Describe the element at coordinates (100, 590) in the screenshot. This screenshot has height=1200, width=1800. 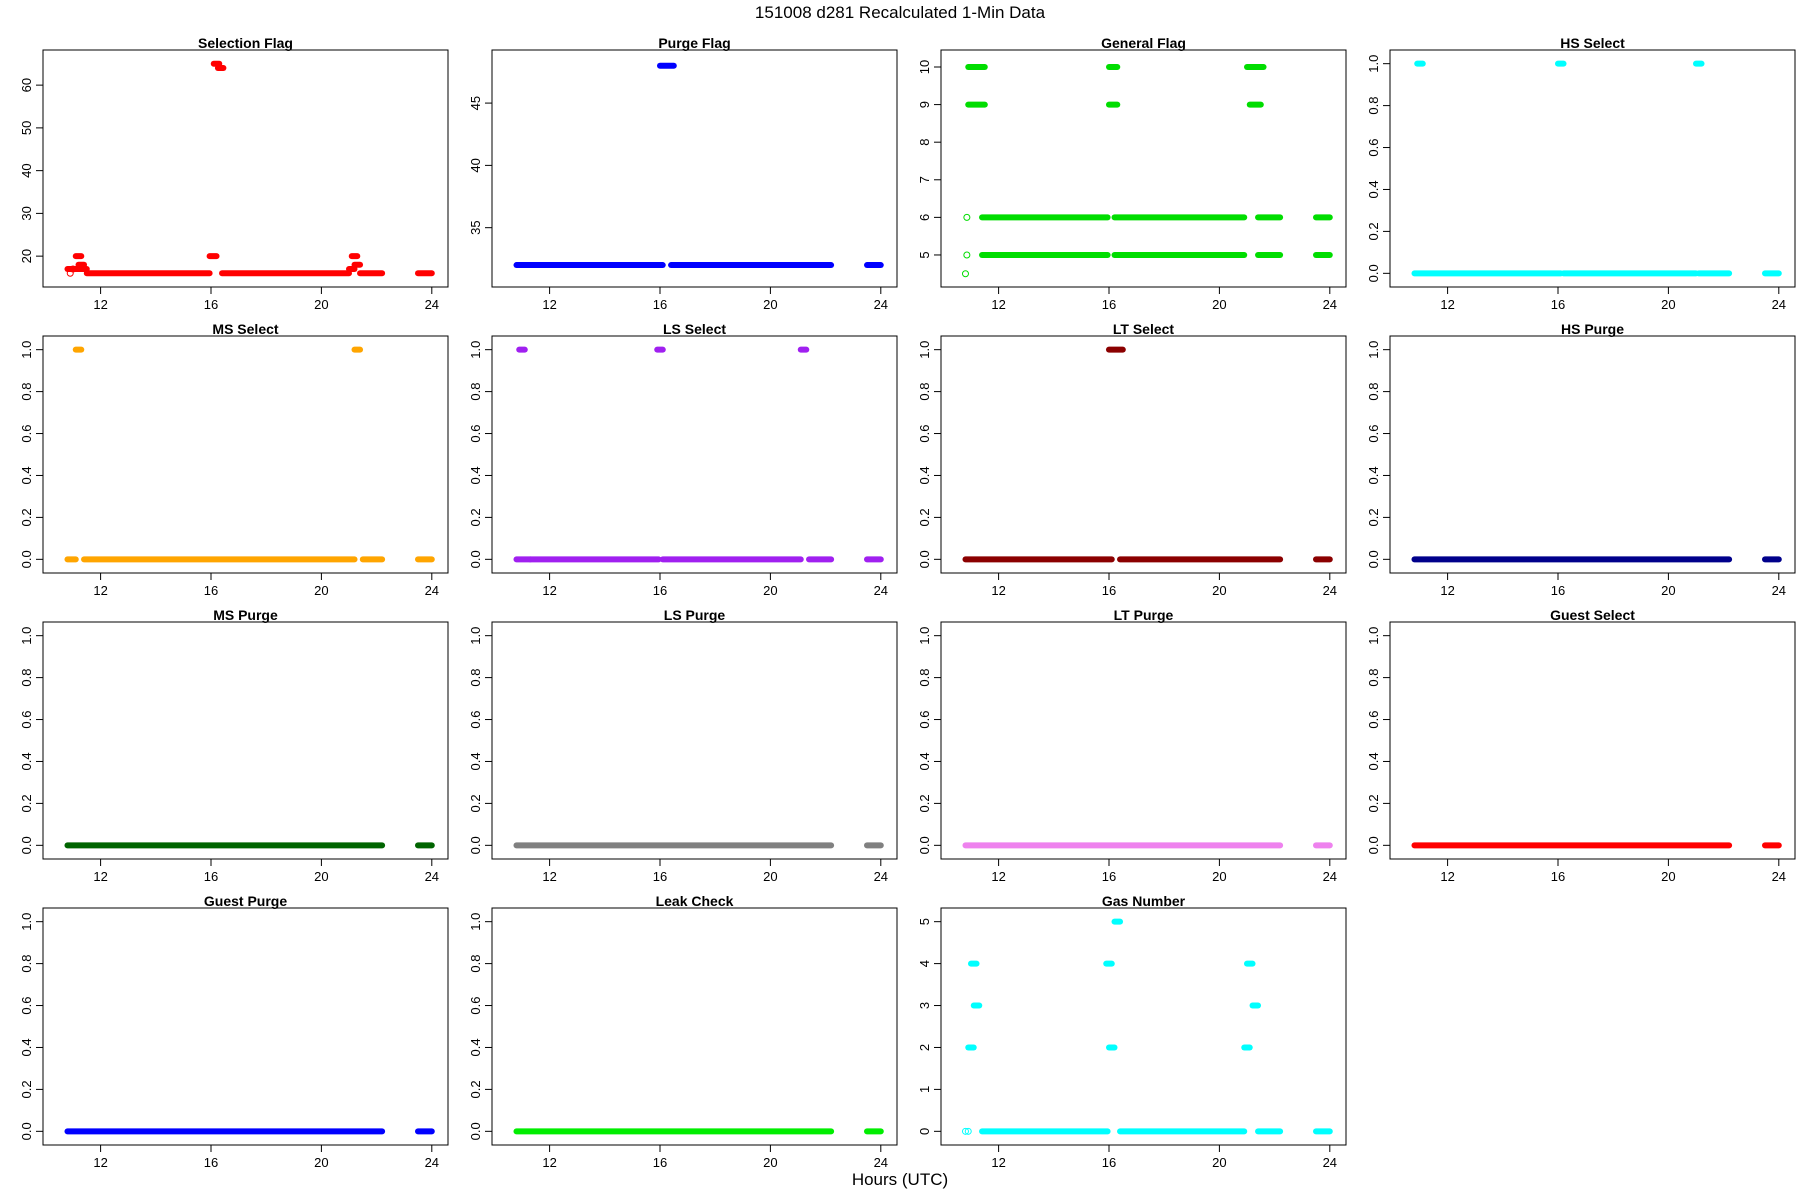
I see `panel-5-xtick-label-0: 12` at that location.